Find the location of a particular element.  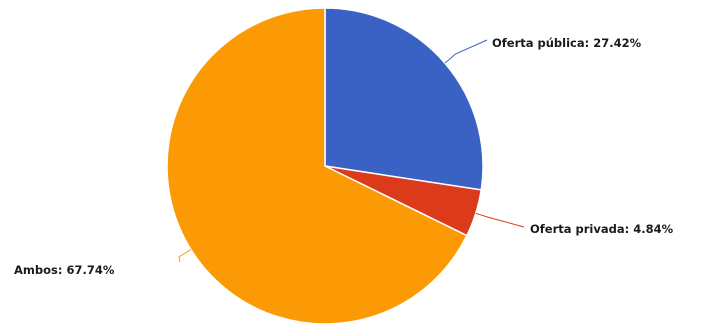

slice-label-ambos: Ambos: 67.74% is located at coordinates (64, 270).